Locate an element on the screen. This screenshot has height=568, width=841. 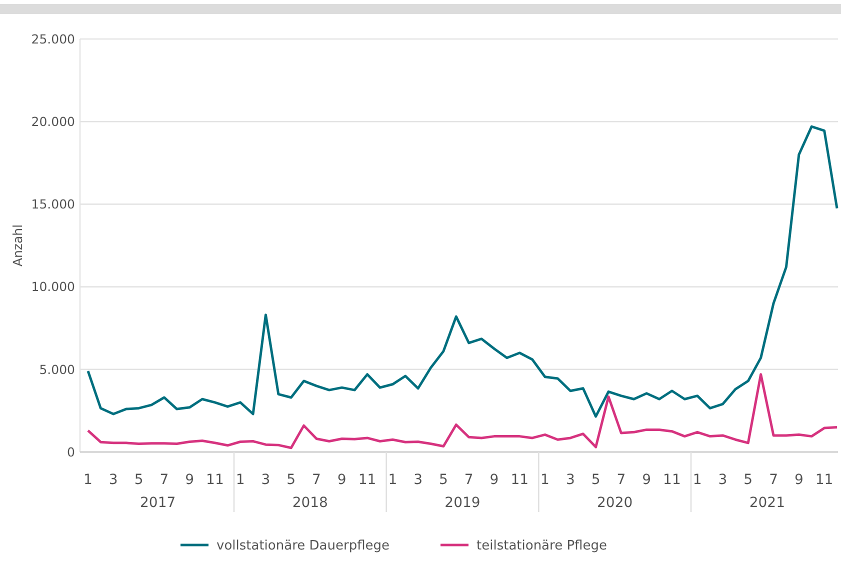
legend-label: vollstationäre Dauerpflege is located at coordinates (303, 546).